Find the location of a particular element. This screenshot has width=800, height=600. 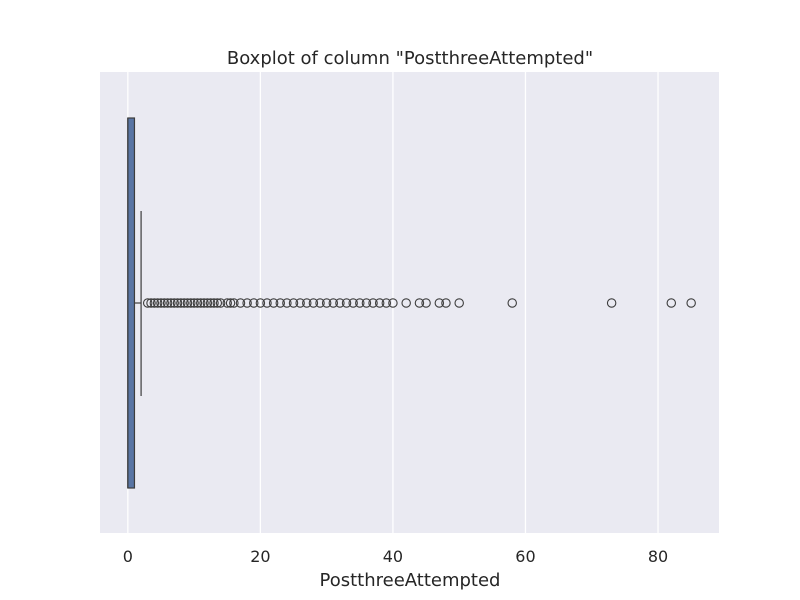

x-axis-ticks: 0 20 40 60 80 is located at coordinates (395, 556).